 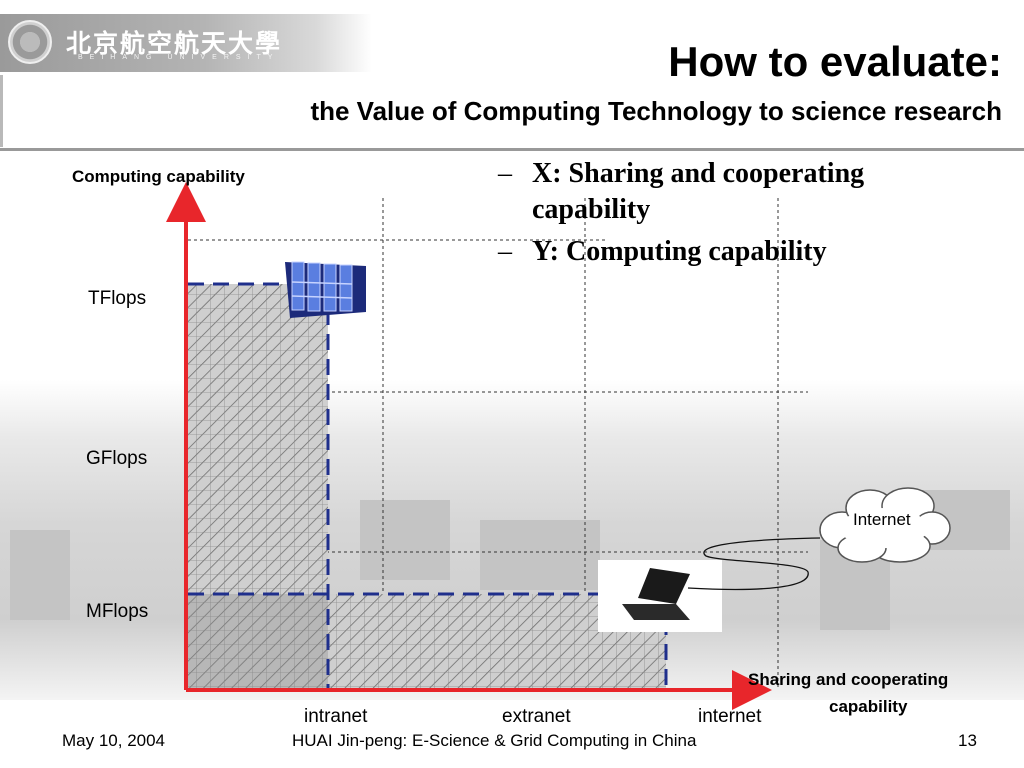 I want to click on university-name-en: BEIHANG UNIVERSITY, so click(x=179, y=57).